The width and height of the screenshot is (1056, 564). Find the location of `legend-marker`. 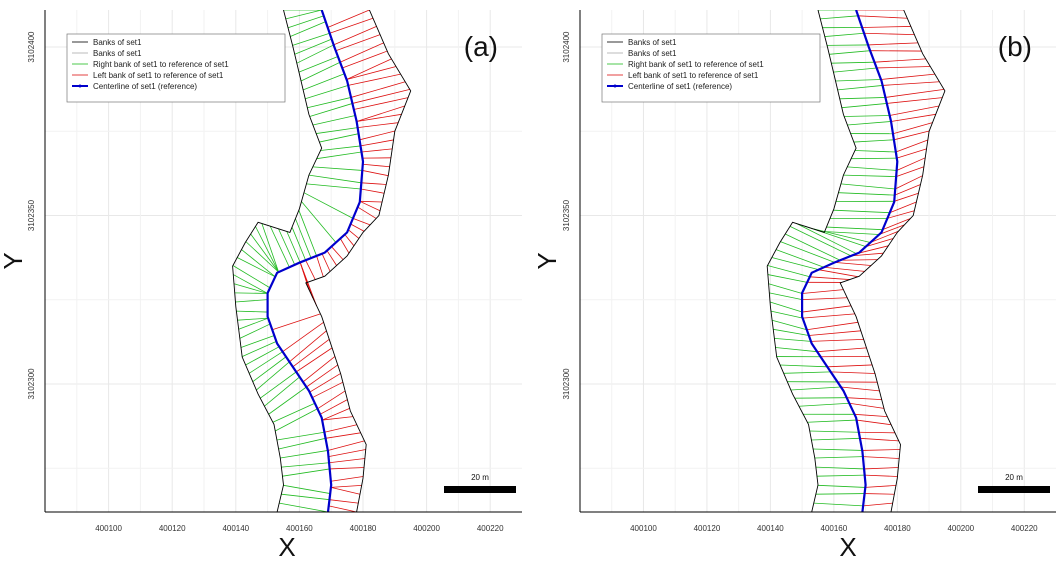

legend-marker is located at coordinates (80, 86).